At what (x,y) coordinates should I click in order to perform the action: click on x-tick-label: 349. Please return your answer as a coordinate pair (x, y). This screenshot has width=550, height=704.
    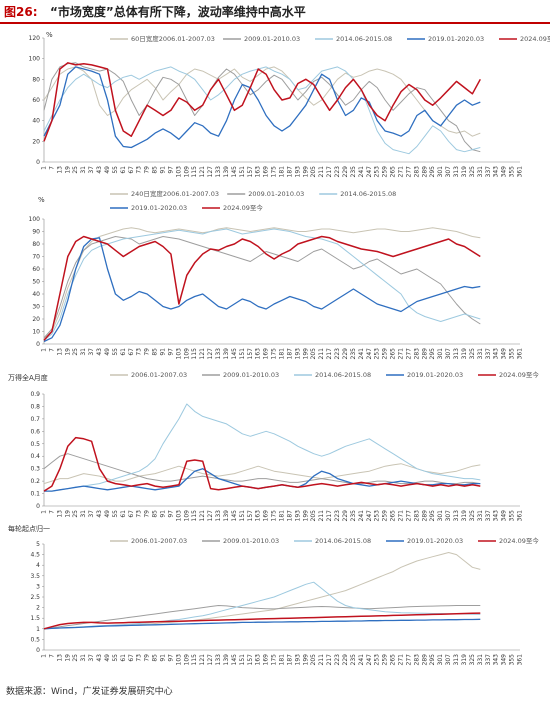
    Looking at the image, I should click on (504, 516).